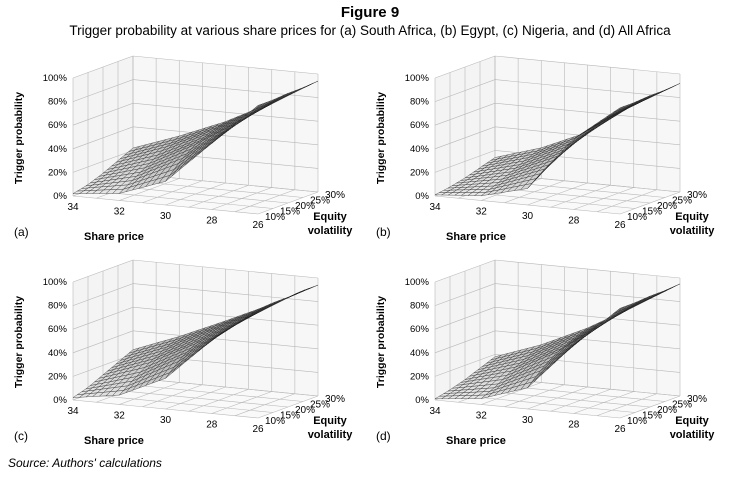 Image resolution: width=740 pixels, height=484 pixels. Describe the element at coordinates (21, 232) in the screenshot. I see `panel-letter: (a)` at that location.